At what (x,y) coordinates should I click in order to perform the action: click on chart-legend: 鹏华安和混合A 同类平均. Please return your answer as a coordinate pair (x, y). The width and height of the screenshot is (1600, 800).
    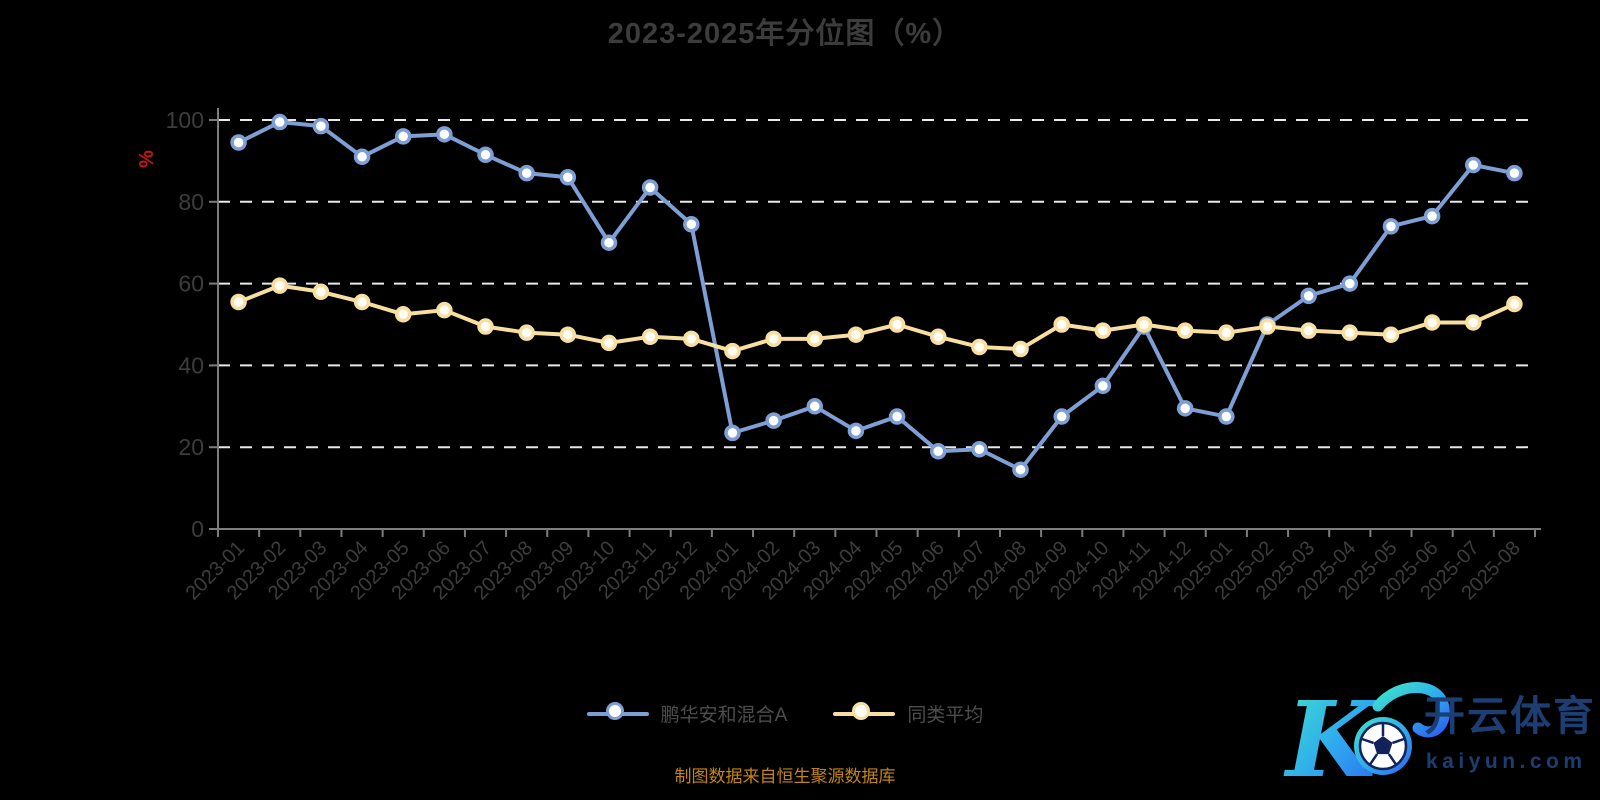
    Looking at the image, I should click on (785, 713).